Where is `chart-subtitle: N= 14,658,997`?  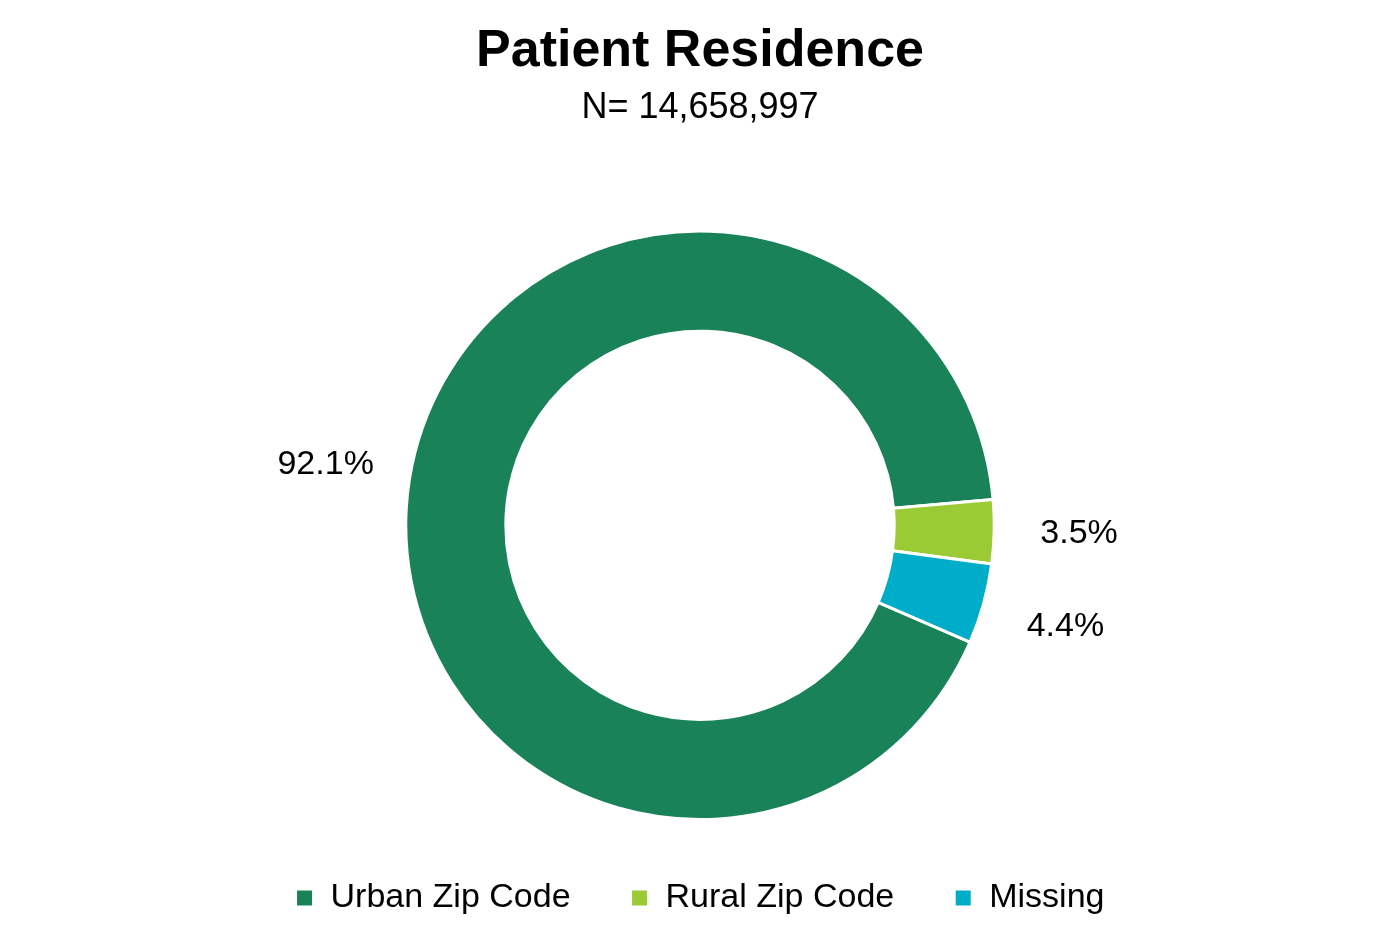 chart-subtitle: N= 14,658,997 is located at coordinates (700, 105).